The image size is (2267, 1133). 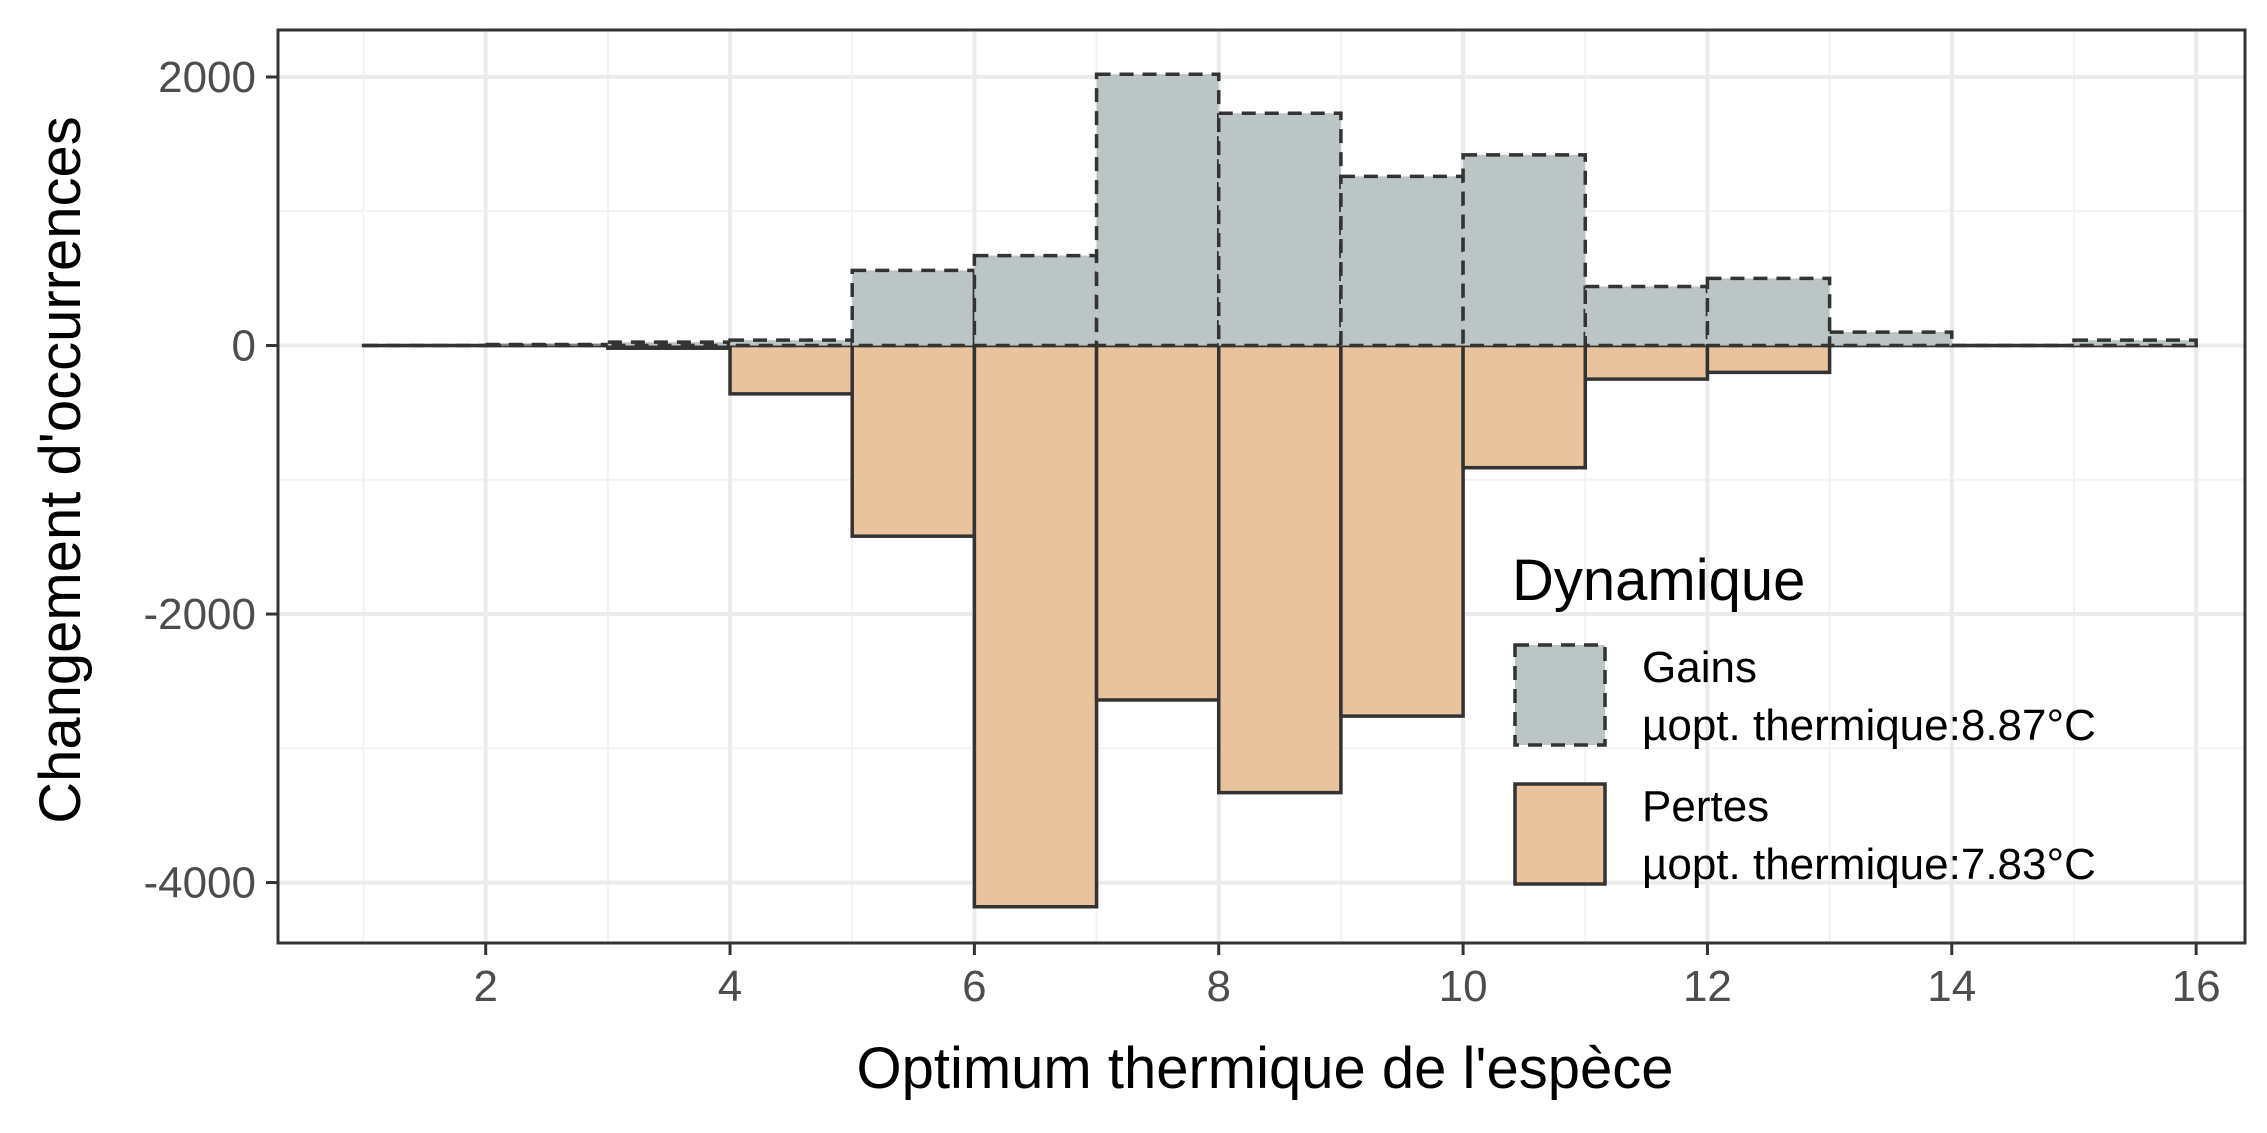 I want to click on y-tick-label: 0, so click(x=244, y=346).